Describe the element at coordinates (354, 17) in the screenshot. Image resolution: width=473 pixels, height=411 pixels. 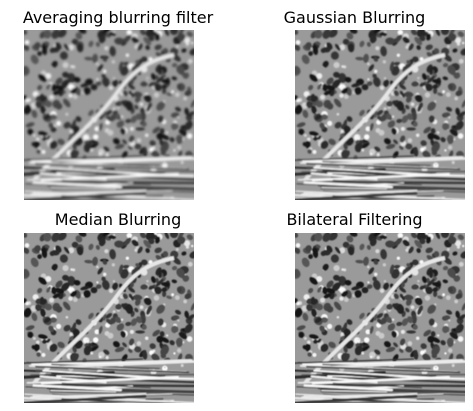
I see `panel-title: Gaussian Blurring` at that location.